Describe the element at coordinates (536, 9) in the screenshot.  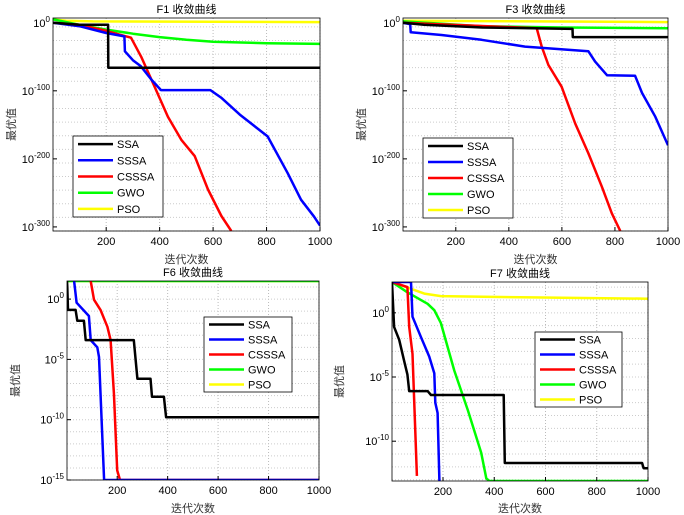
I see `chart-title: F3 收敛曲线` at that location.